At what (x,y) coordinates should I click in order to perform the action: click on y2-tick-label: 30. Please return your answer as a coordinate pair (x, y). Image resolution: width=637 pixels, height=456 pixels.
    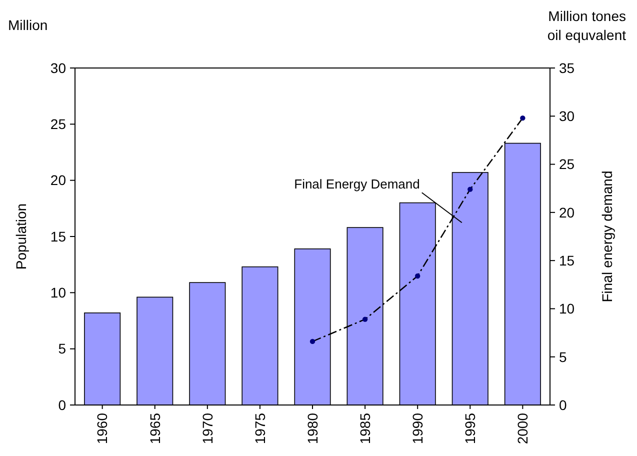
    Looking at the image, I should click on (567, 116).